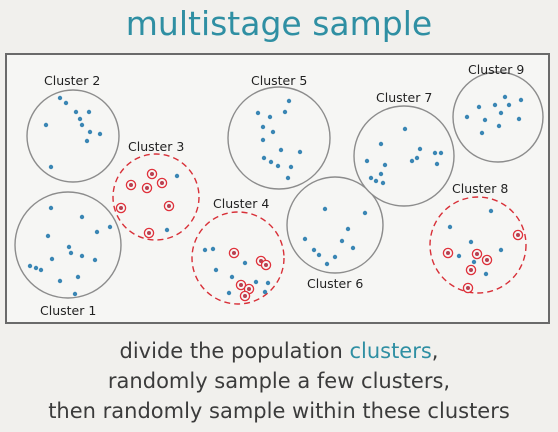 The height and width of the screenshot is (432, 558). What do you see at coordinates (279, 80) in the screenshot?
I see `cluster-label: Cluster 5` at bounding box center [279, 80].